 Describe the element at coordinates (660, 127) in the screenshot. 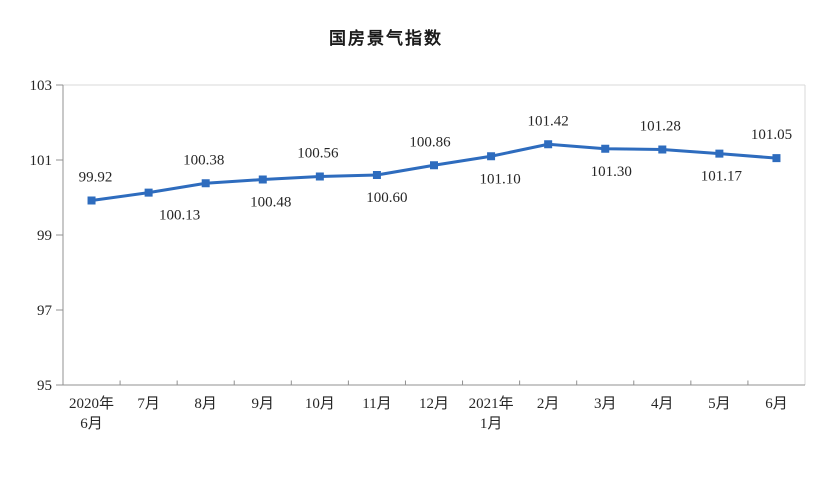

I see `data-point-label: 101.28` at that location.